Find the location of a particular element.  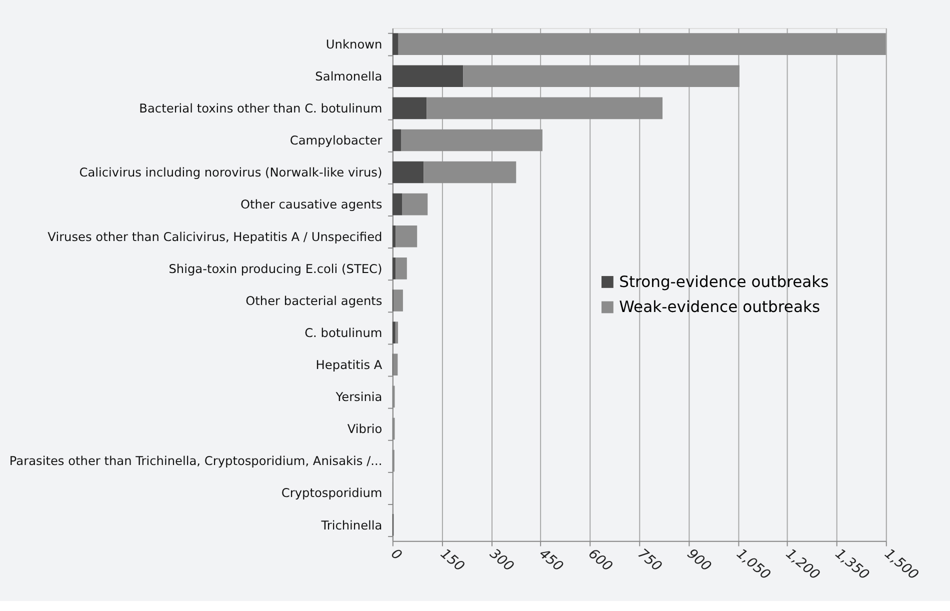

y-tick-label: Viruses other than Calicivirus, Hepatitis A / Unspecified is located at coordinates (215, 237).